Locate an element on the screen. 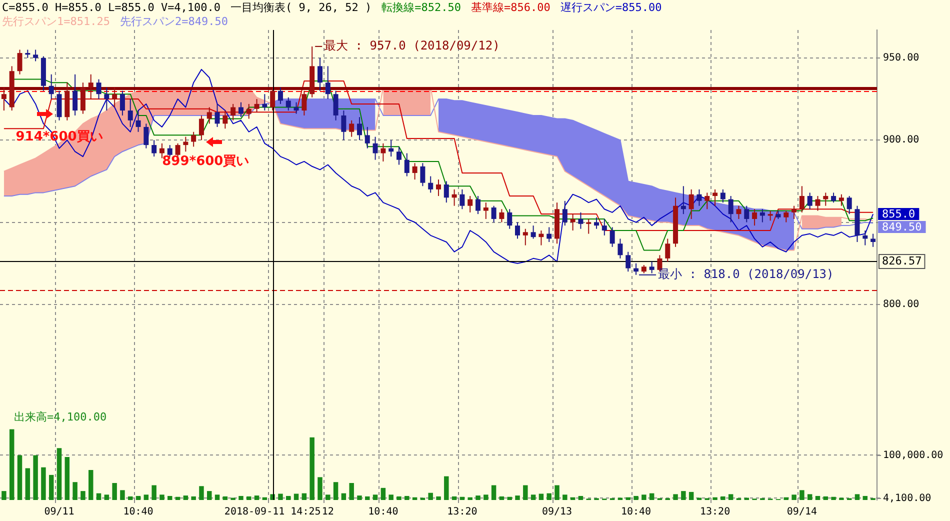 The width and height of the screenshot is (950, 521). x-tick-label: 10:40 is located at coordinates (636, 512).